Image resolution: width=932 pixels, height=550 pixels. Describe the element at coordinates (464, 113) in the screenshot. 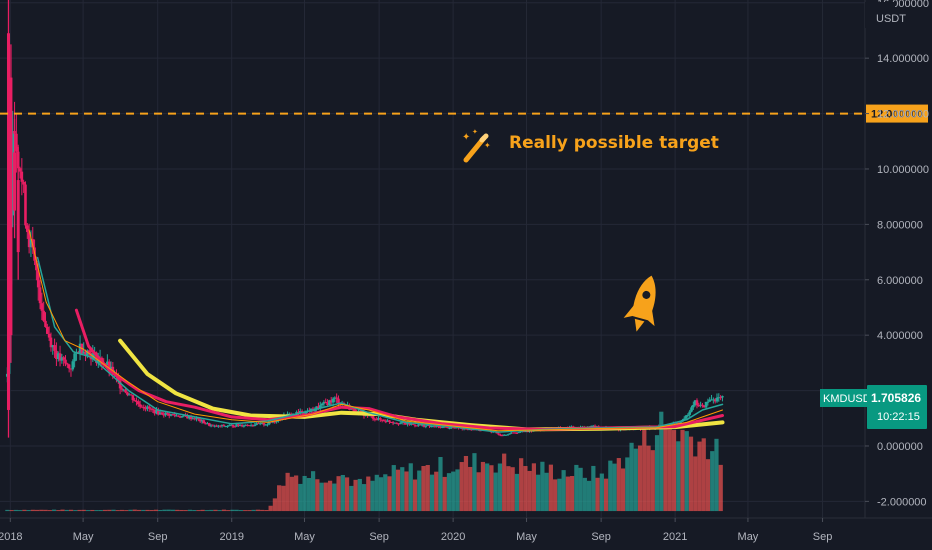

I see `target-line-group: 12.000000` at that location.